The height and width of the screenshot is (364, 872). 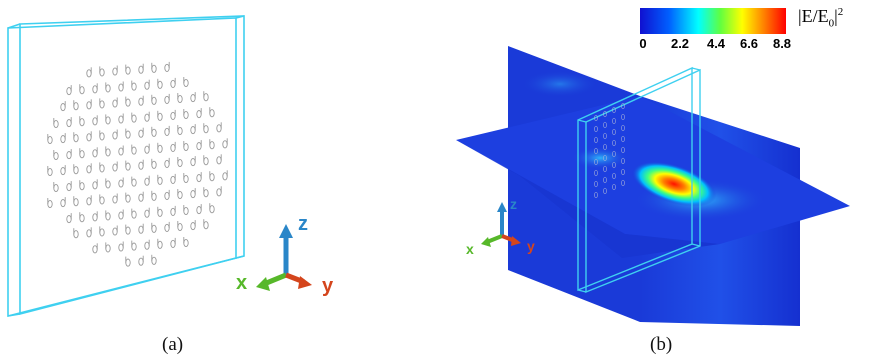 I want to click on colorbar-tick-1: 2.2, so click(x=680, y=43).